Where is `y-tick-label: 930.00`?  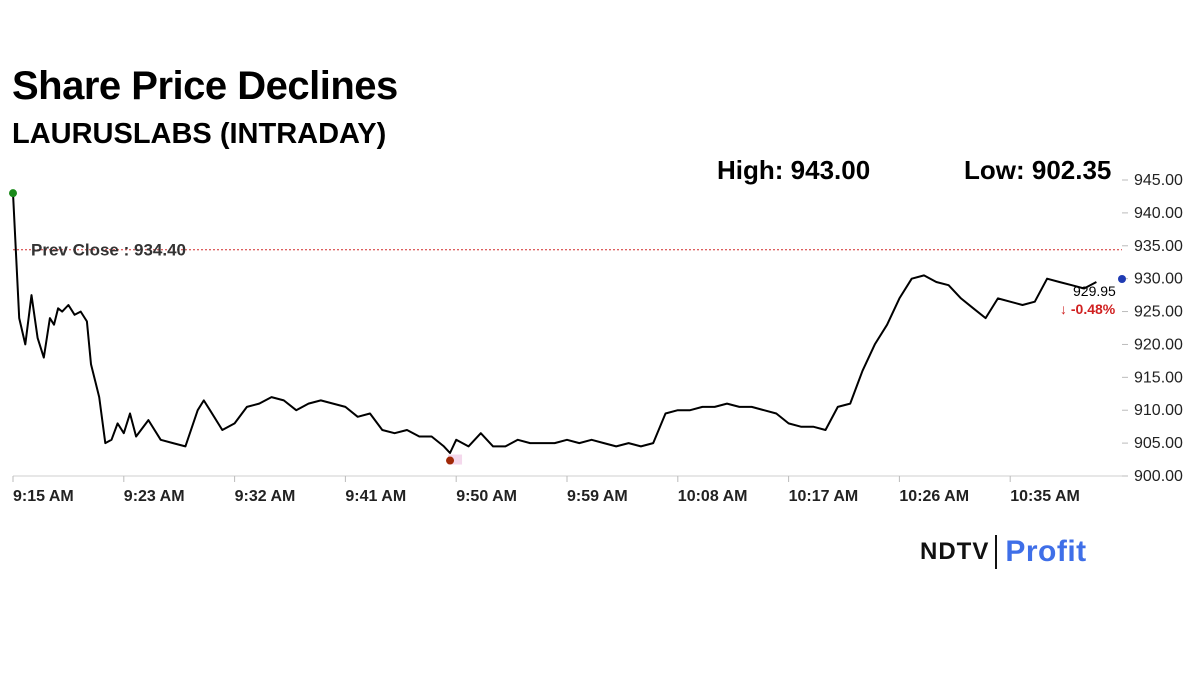 y-tick-label: 930.00 is located at coordinates (1158, 279).